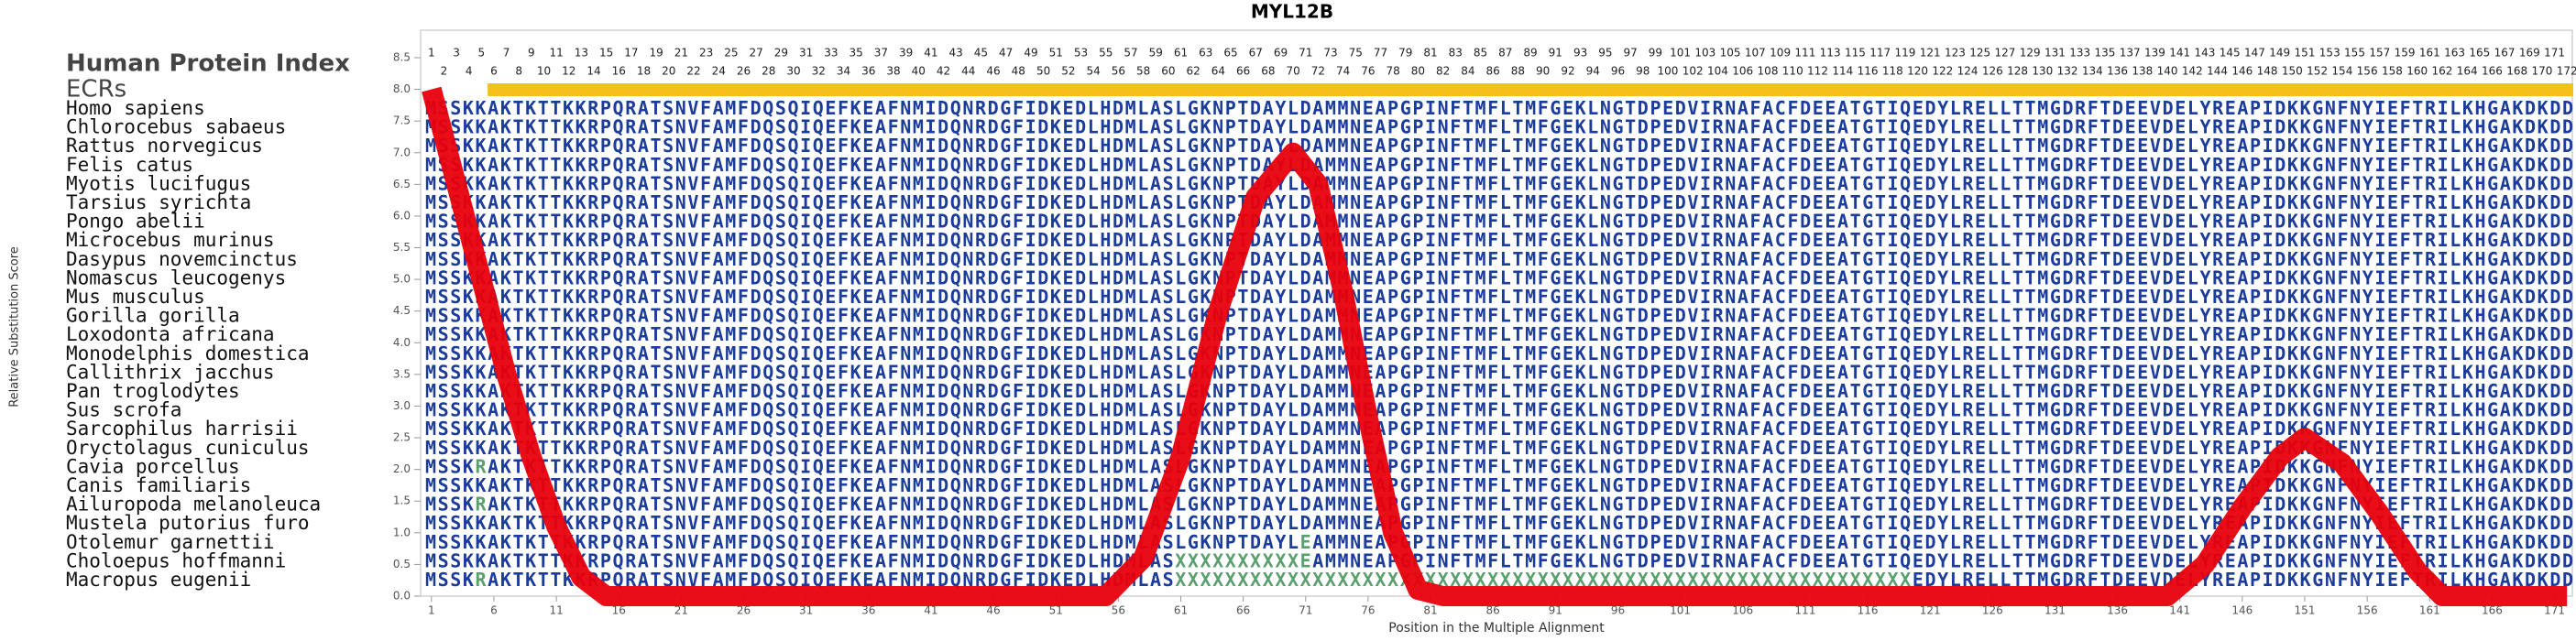 This screenshot has width=2576, height=641. Describe the element at coordinates (1780, 53) in the screenshot. I see `position-number: 109` at that location.